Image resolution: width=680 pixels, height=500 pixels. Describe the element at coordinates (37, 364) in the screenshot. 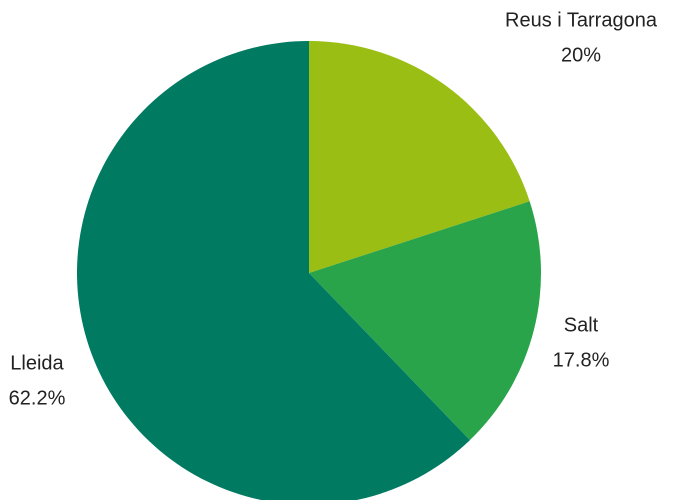

I see `slice-label: Lleida` at that location.